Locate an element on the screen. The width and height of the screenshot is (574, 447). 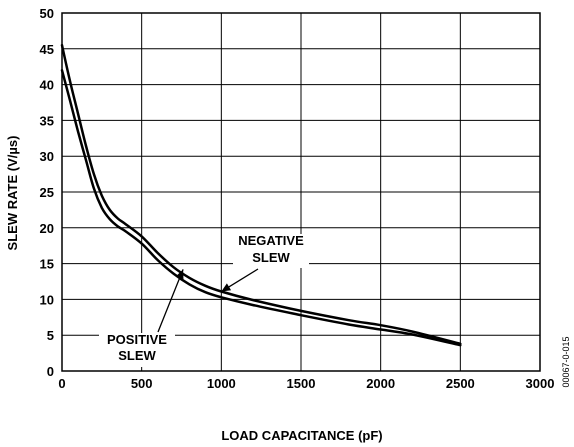
figure-id: 00067-0-015 is located at coordinates (566, 361).